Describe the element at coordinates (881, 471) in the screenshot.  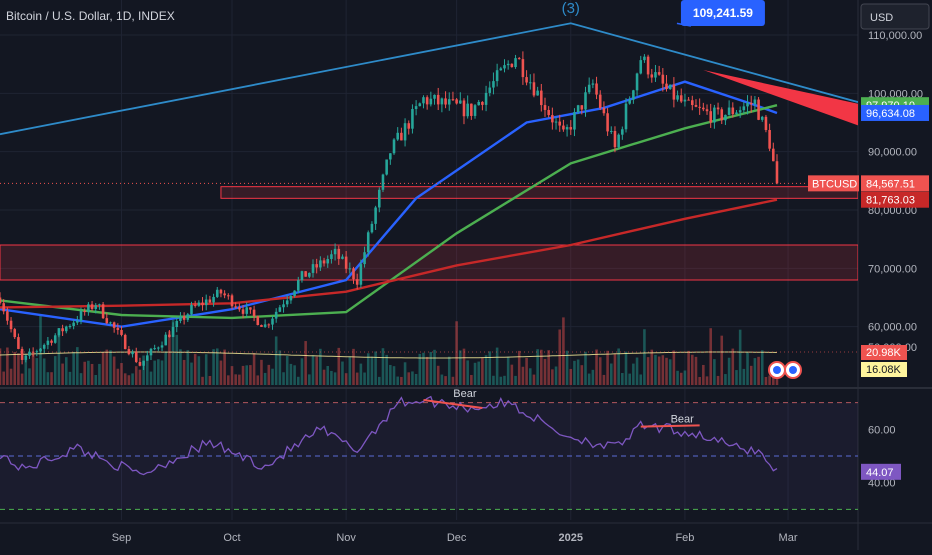
I see `rsi-badge` at that location.